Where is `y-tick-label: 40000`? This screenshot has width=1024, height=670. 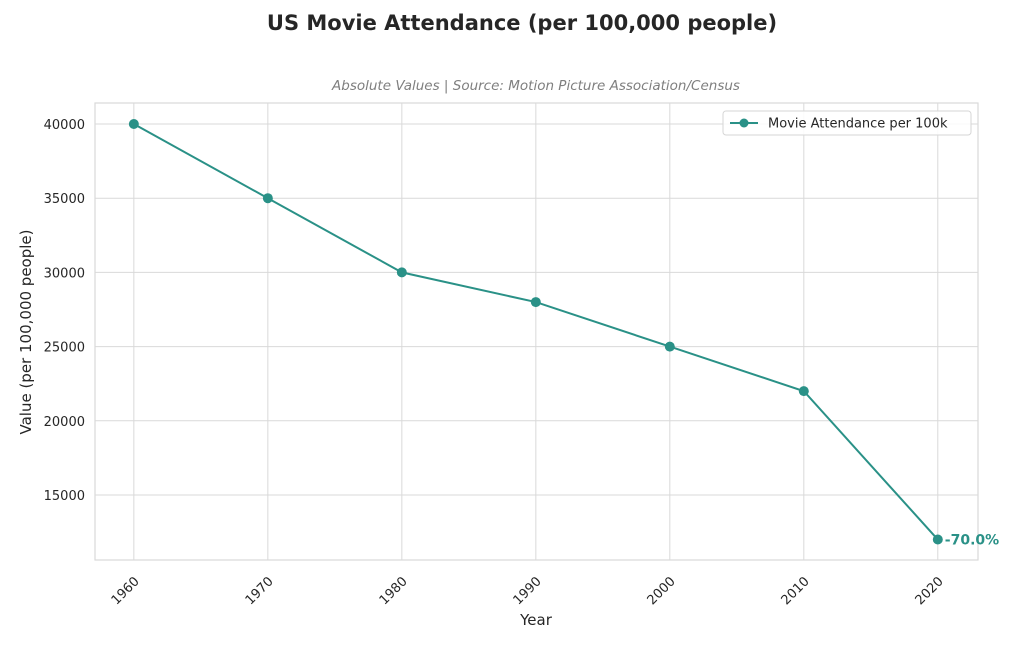 y-tick-label: 40000 is located at coordinates (64, 125).